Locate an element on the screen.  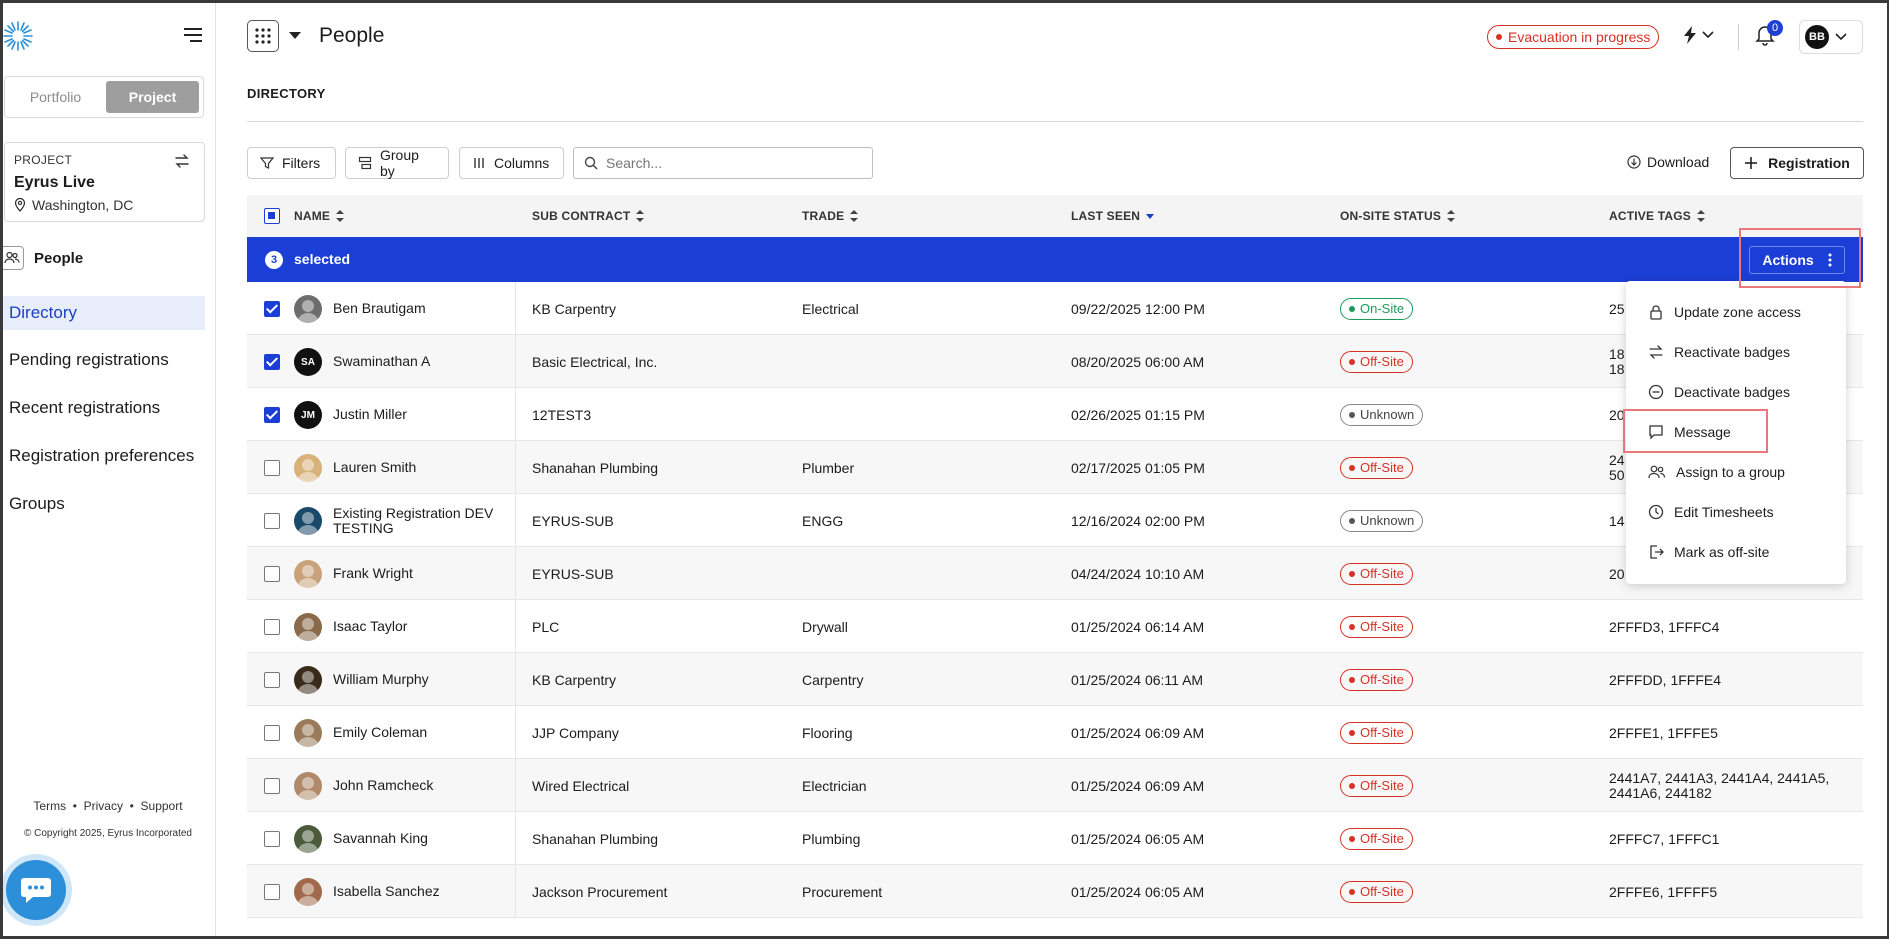
person-name: Frank Wright is located at coordinates (373, 573).